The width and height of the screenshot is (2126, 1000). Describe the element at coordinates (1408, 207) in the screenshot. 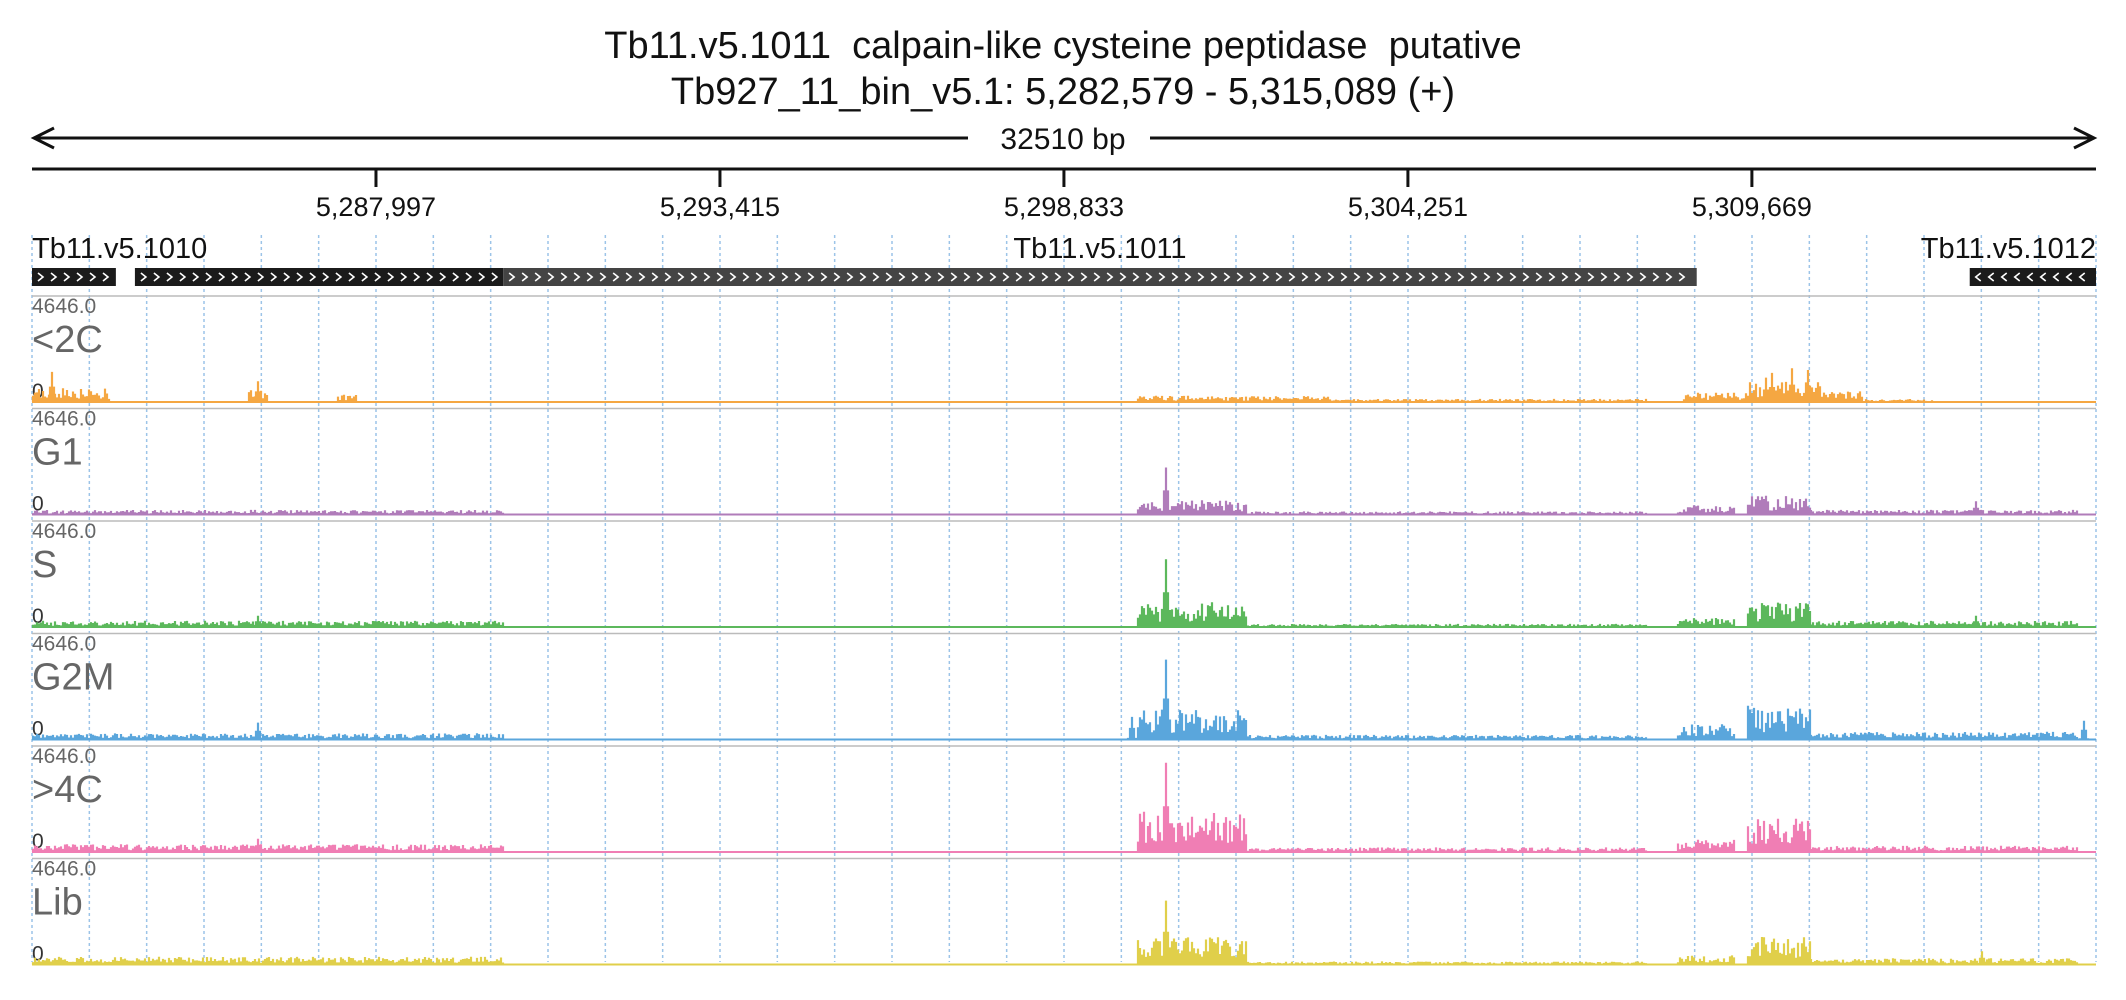

I see `axis-tick-label: 5,304,251` at that location.